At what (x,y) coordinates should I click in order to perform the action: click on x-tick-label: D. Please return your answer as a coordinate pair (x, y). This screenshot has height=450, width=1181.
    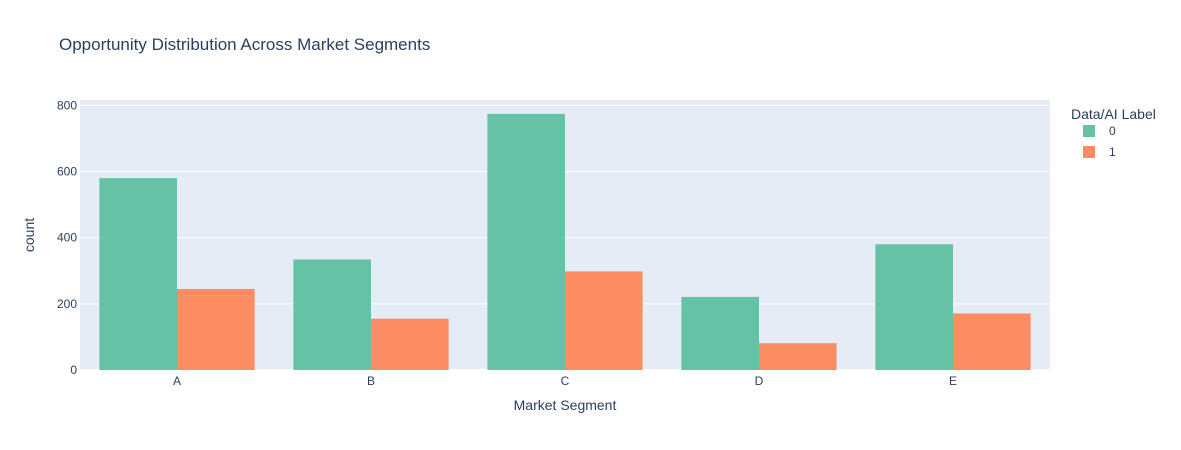
    Looking at the image, I should click on (759, 381).